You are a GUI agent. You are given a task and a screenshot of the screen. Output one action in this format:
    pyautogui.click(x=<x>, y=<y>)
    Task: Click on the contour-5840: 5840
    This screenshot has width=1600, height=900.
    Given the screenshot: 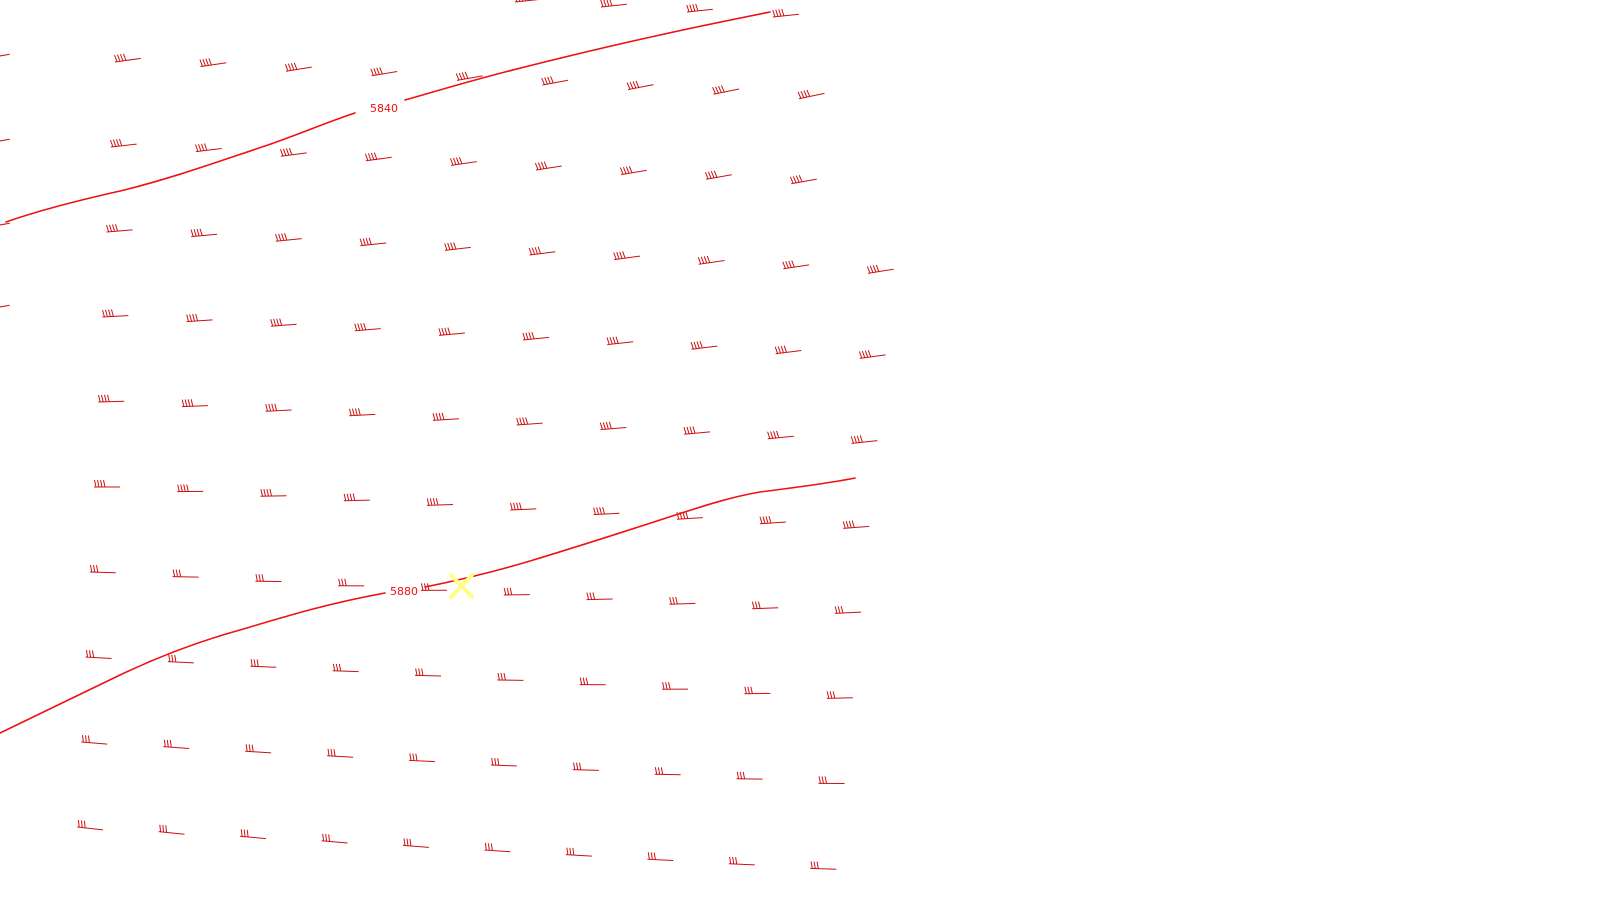 What is the action you would take?
    pyautogui.click(x=388, y=117)
    